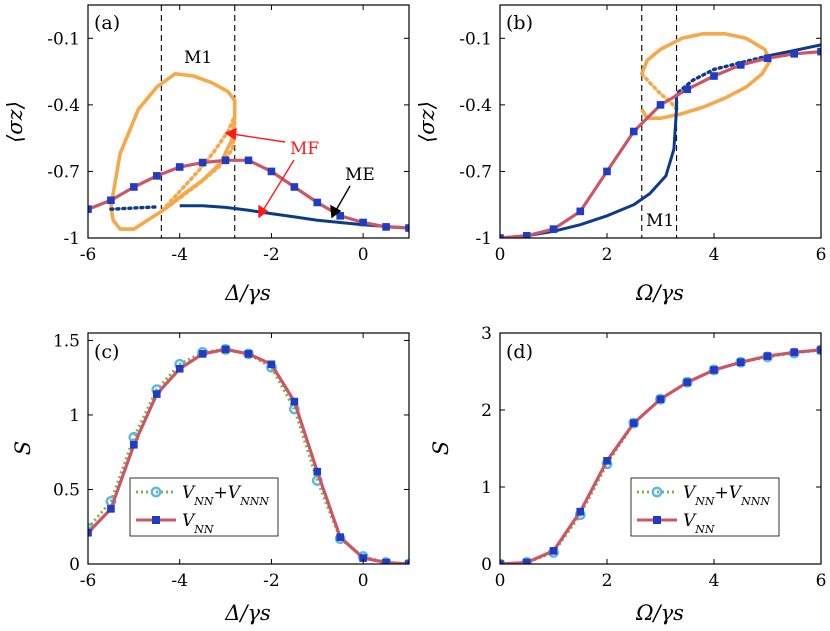  What do you see at coordinates (659, 293) in the screenshot?
I see `panel-b-xlabel: Ω/γs` at bounding box center [659, 293].